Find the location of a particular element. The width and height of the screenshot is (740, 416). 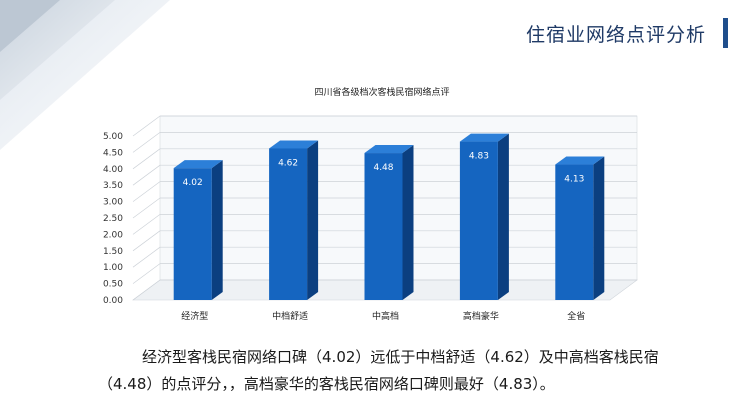

data-label: 4.13 is located at coordinates (574, 180).